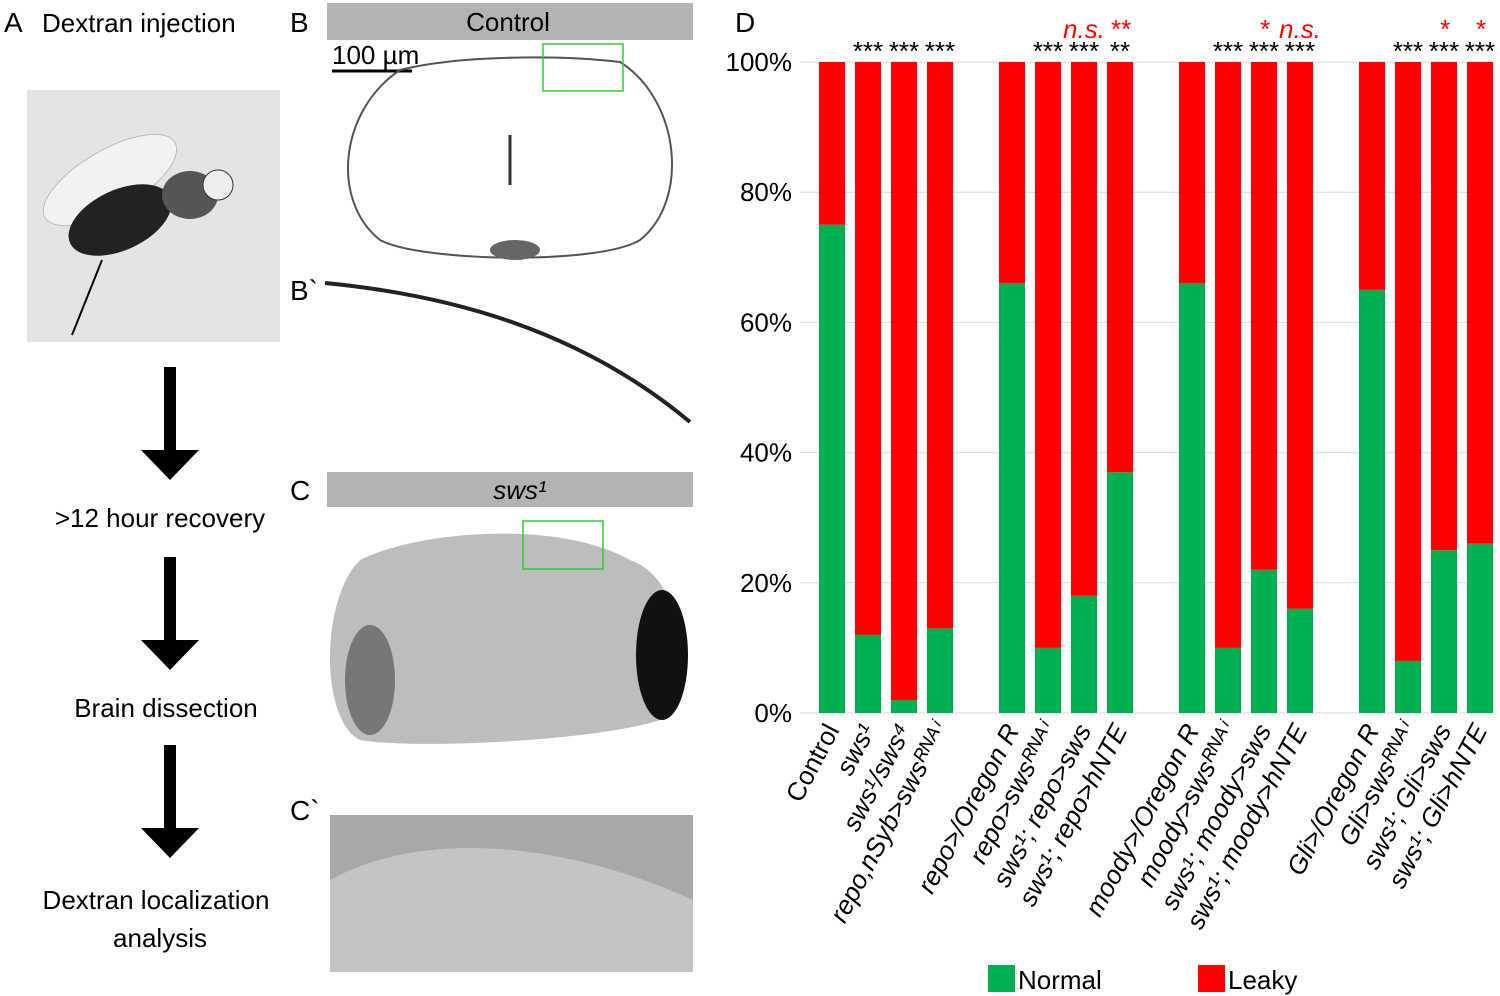 The image size is (1500, 996). Describe the element at coordinates (166, 708) in the screenshot. I see `step: Brain dissection` at that location.